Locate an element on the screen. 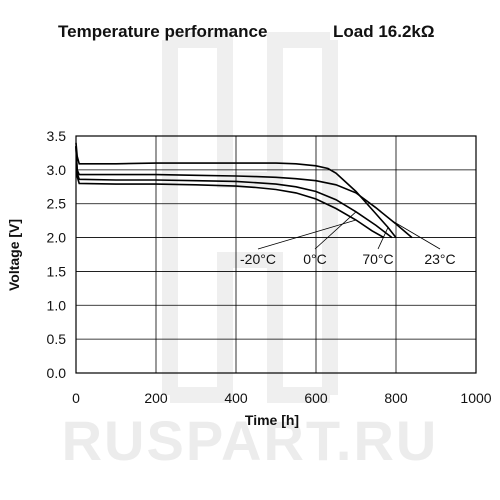 The image size is (500, 500). x-tick-label: 800 is located at coordinates (396, 398).